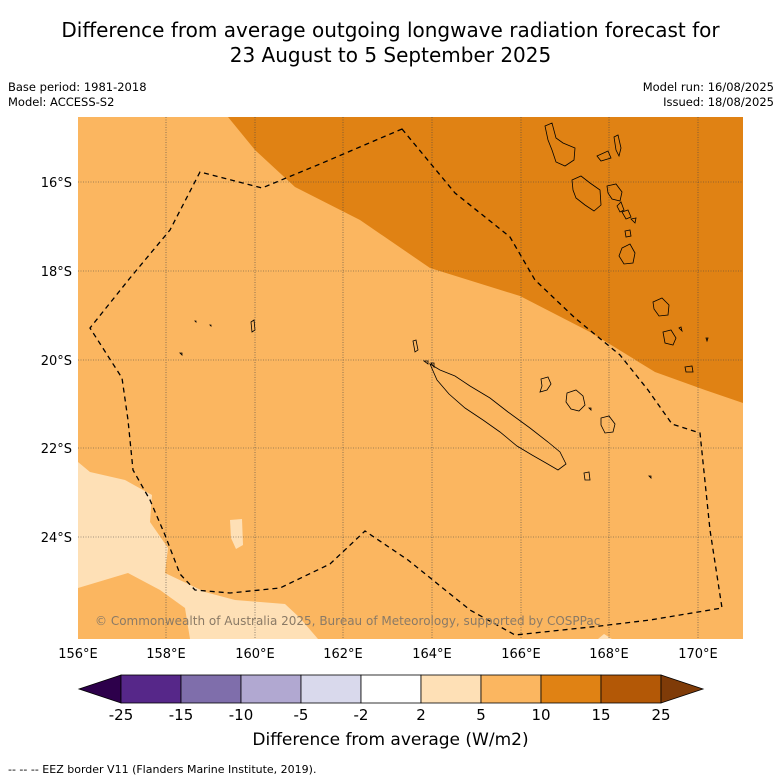 The height and width of the screenshot is (781, 781). Describe the element at coordinates (61, 102) in the screenshot. I see `model-name: Model: ACCESS-S2` at that location.